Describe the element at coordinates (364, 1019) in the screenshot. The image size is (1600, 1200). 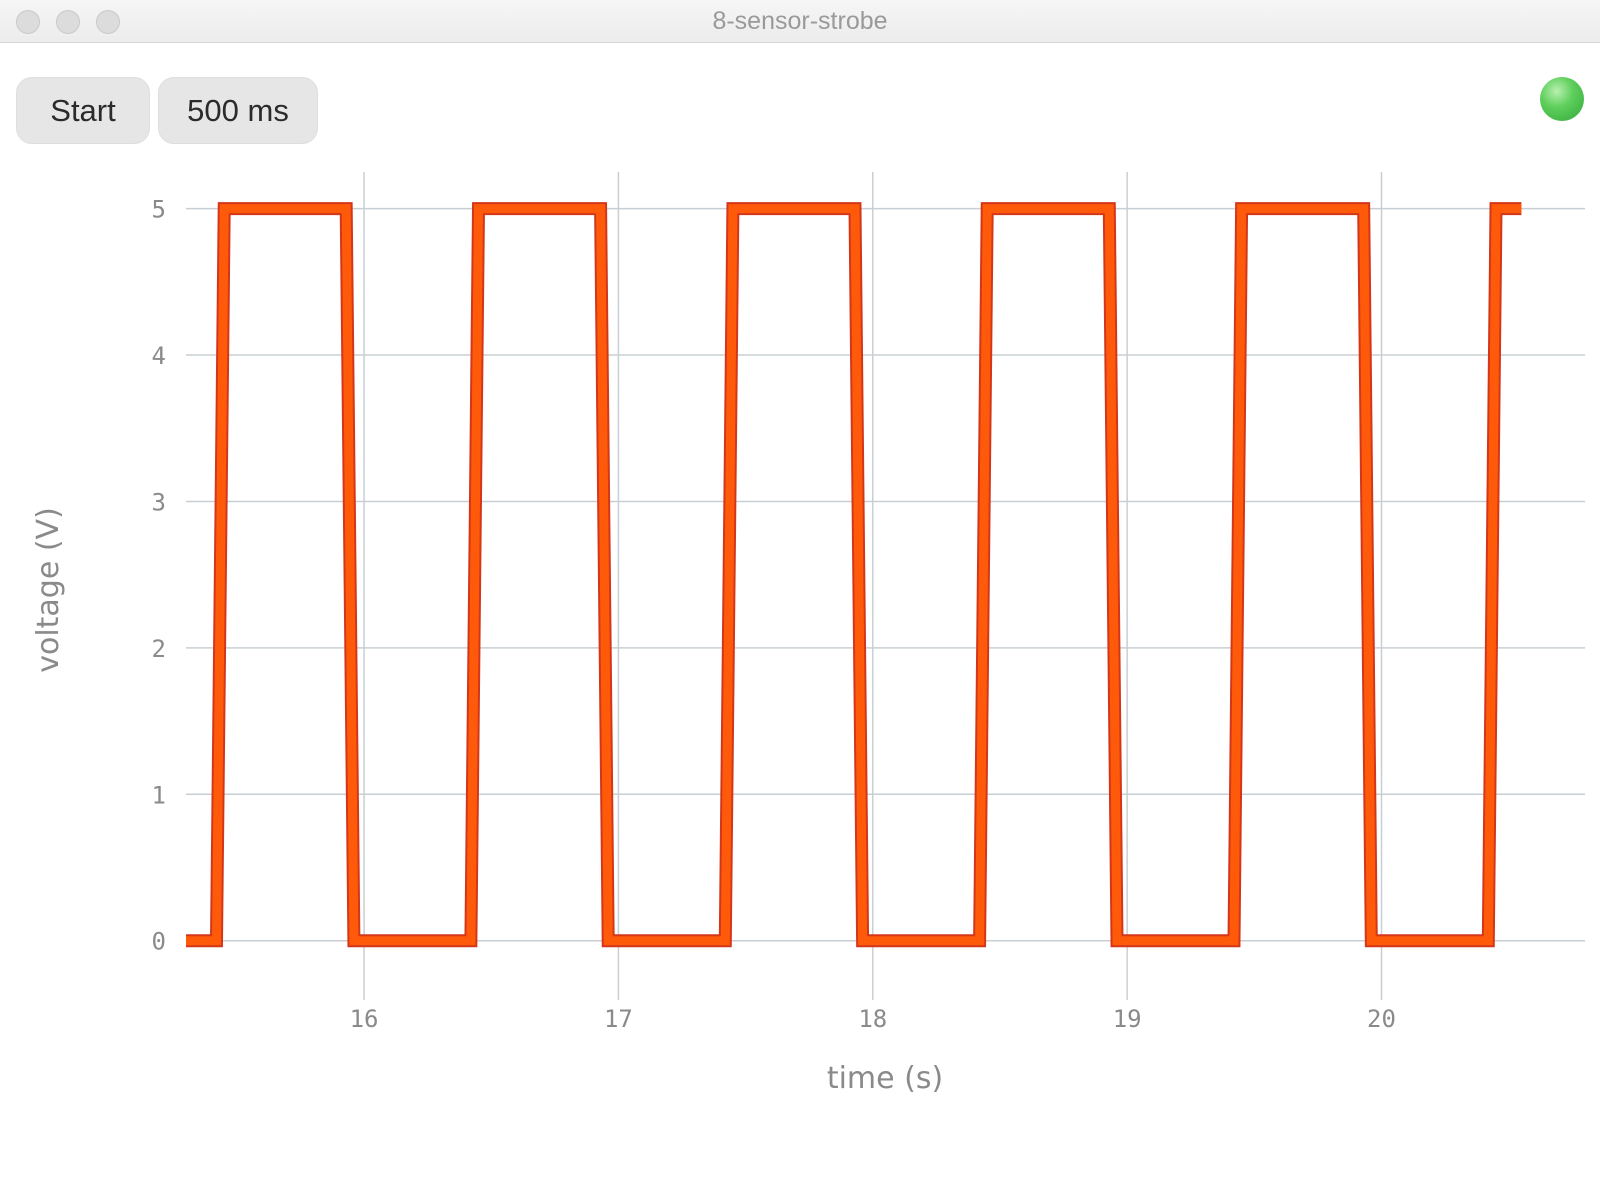
I see `x-tick-label: 16` at that location.